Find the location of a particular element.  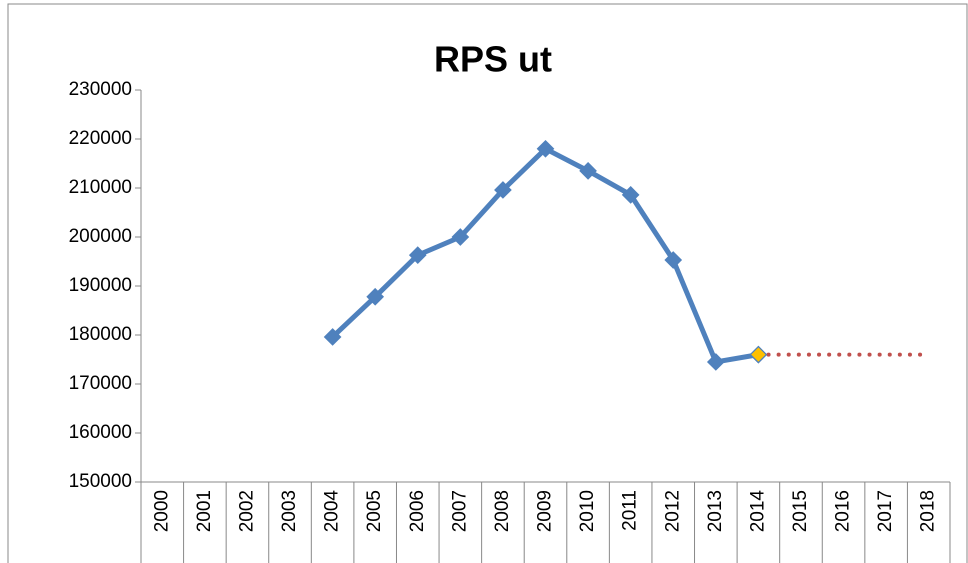

y-tick-label: 200000 is located at coordinates (100, 236).